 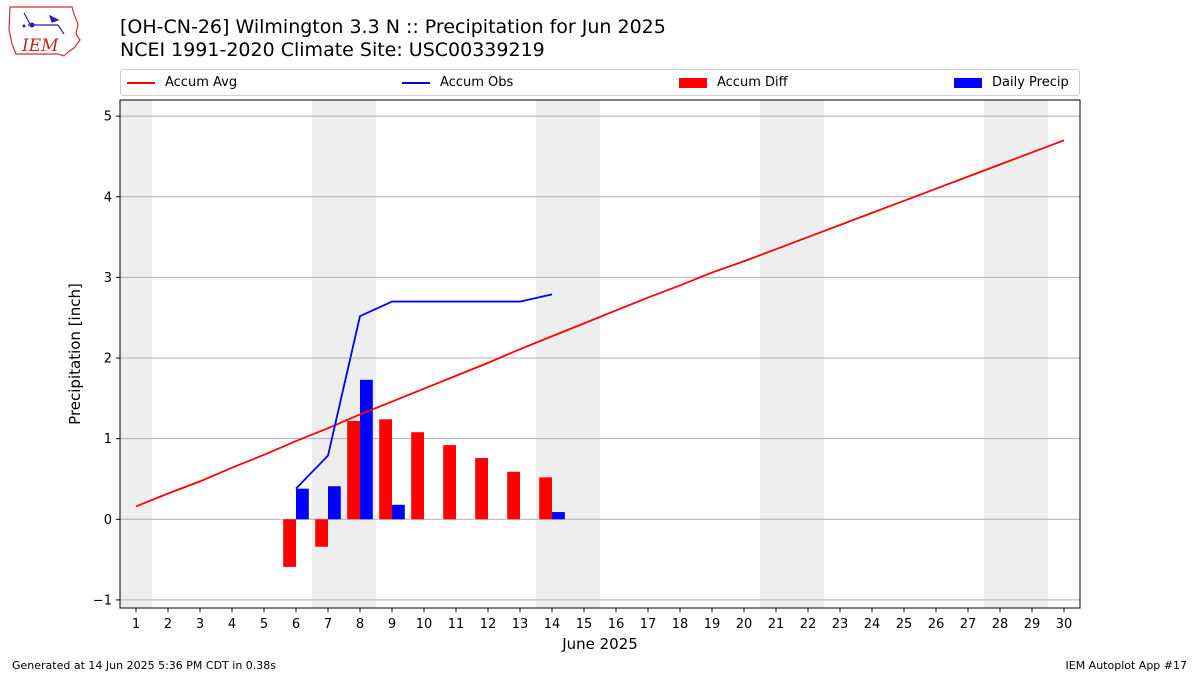 I want to click on chart-subtitle: NCEI 1991-2020 Climate Site: USC00339219, so click(x=332, y=50).